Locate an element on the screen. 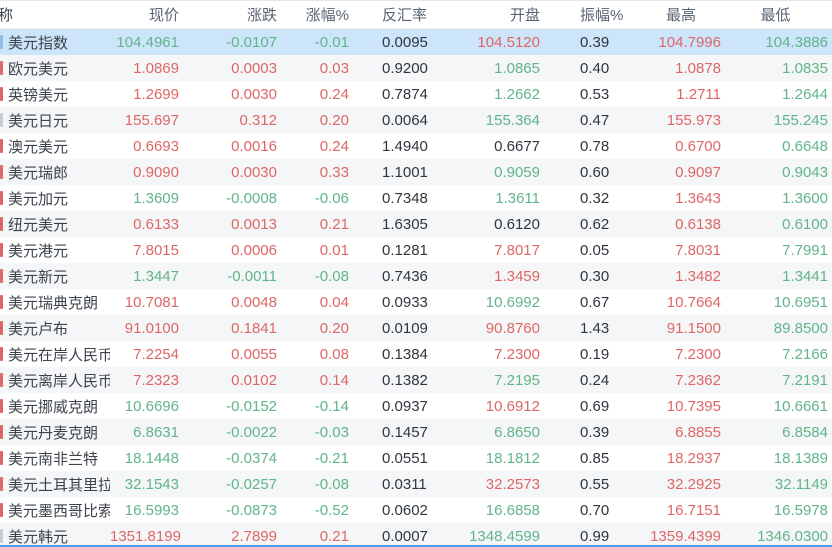  col-header-amplitude_pct: 振幅% is located at coordinates (592, 14).